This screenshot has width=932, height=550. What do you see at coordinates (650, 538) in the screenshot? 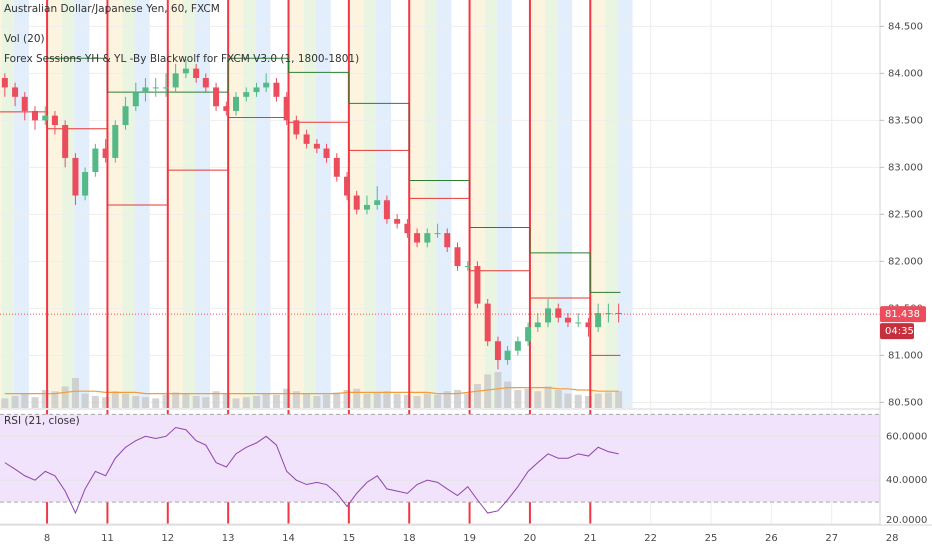
I see `x-tick-label: 22` at bounding box center [650, 538].